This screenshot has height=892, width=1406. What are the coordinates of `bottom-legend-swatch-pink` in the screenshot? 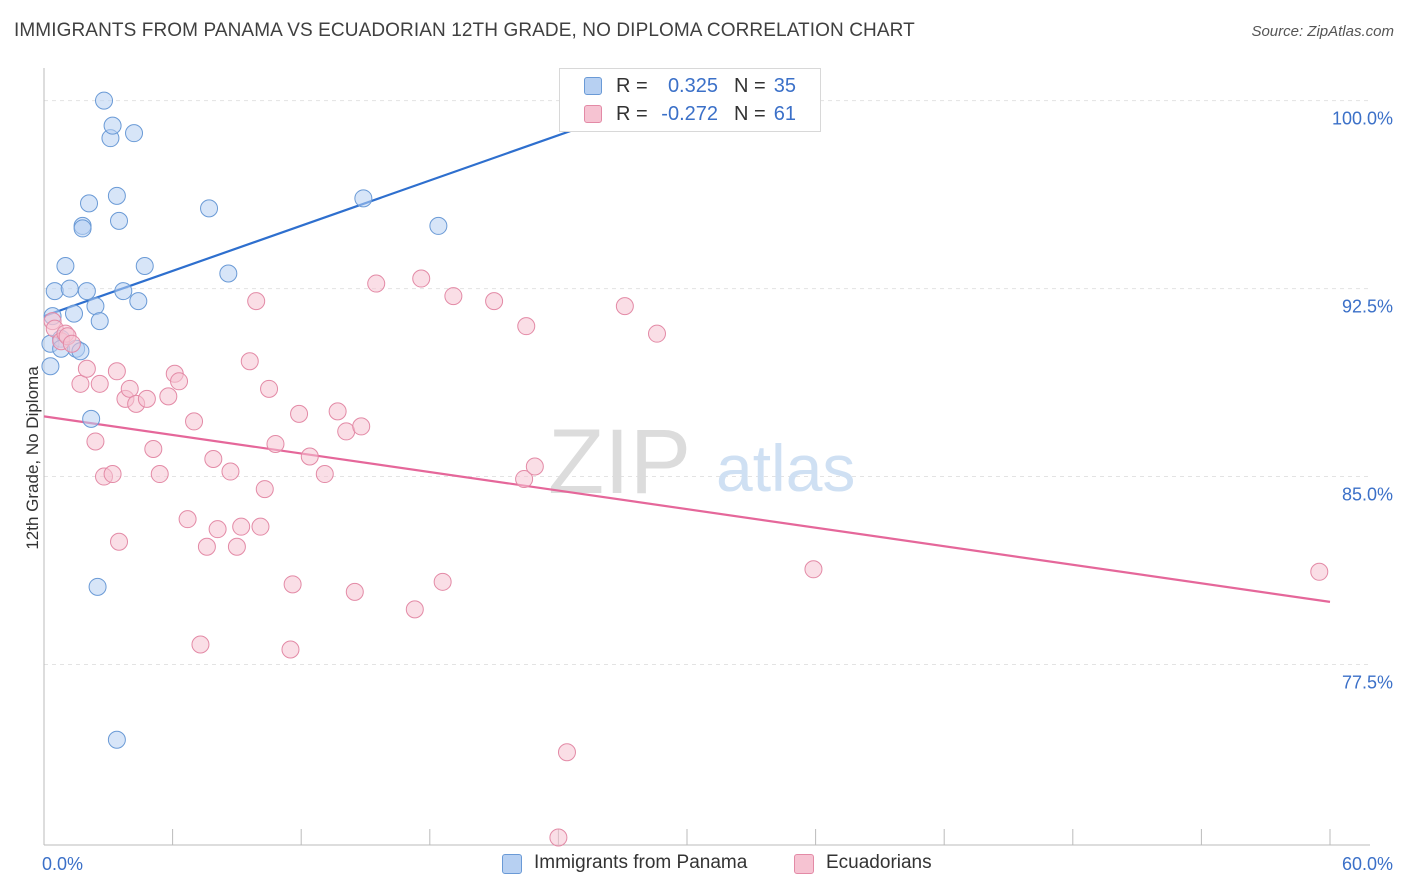 It's located at (804, 864).